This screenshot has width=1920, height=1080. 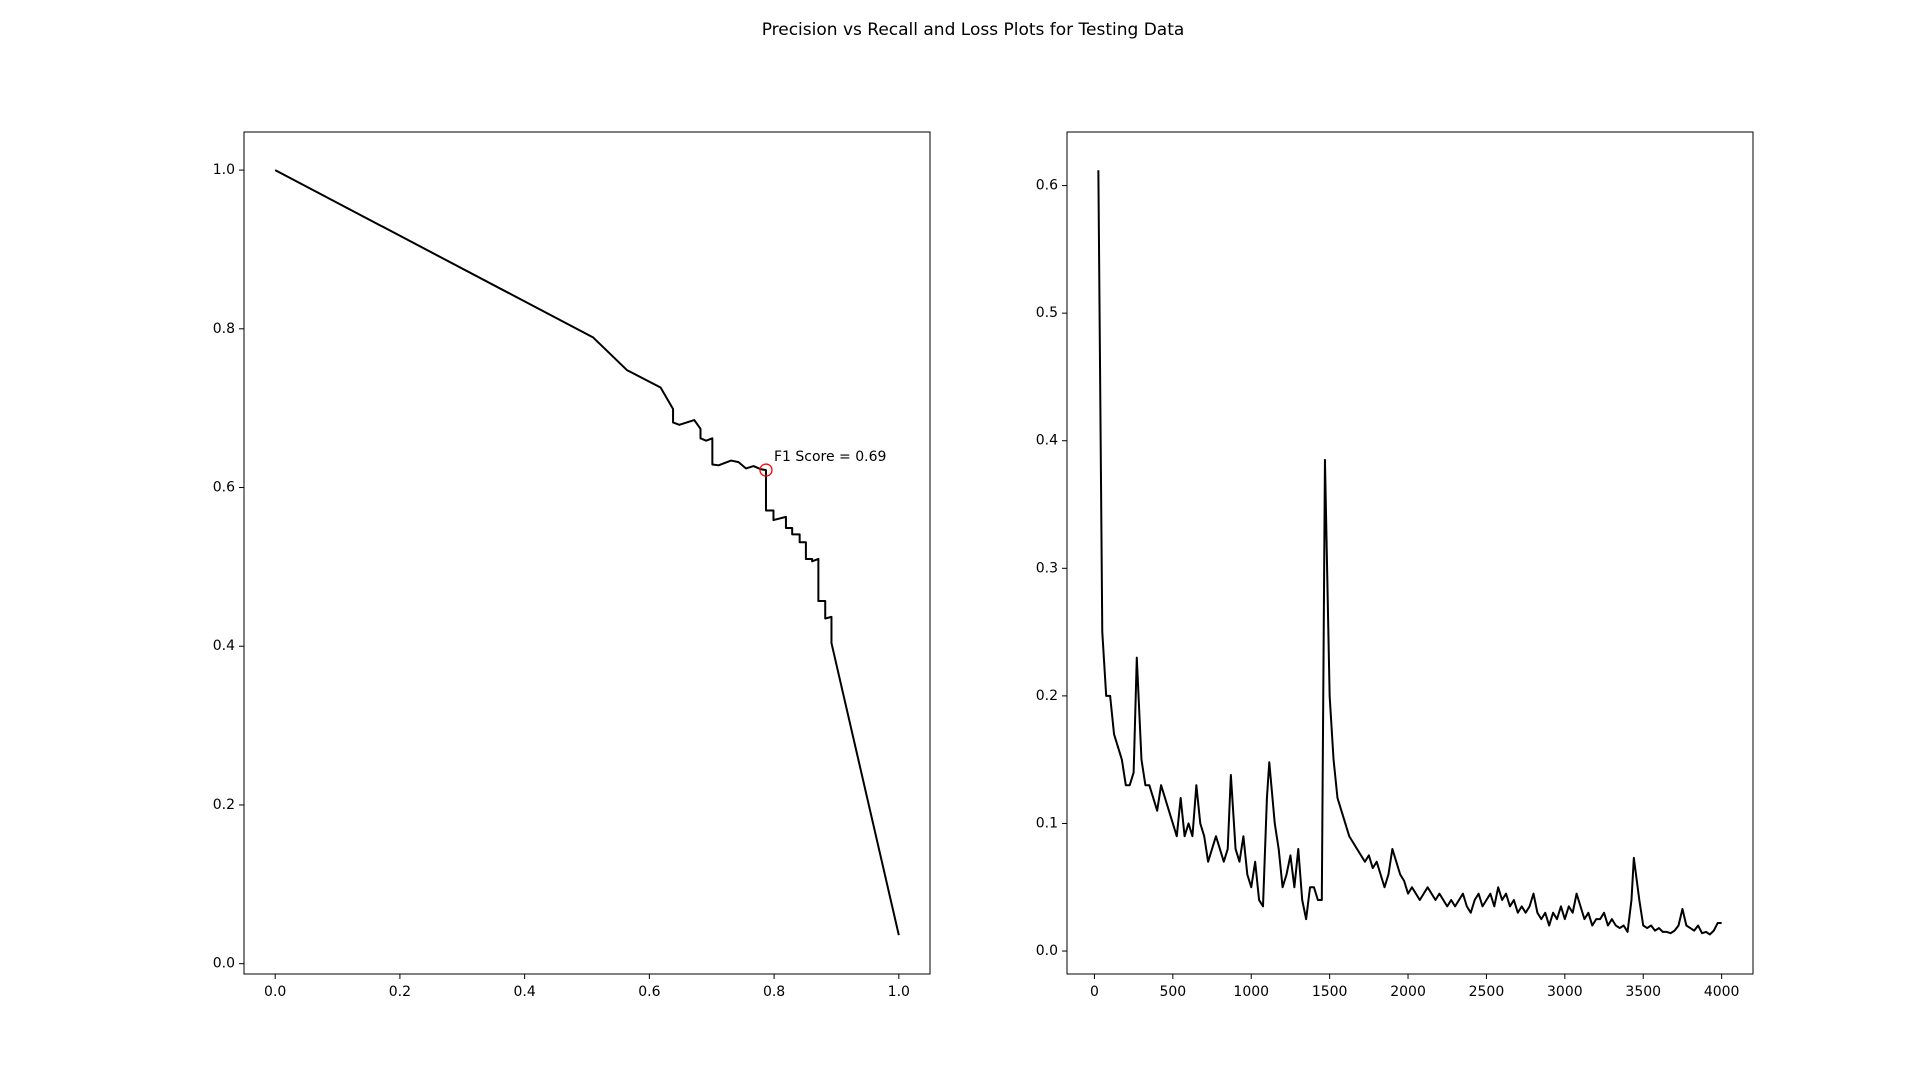 What do you see at coordinates (1094, 992) in the screenshot?
I see `x-tick-label: 0` at bounding box center [1094, 992].